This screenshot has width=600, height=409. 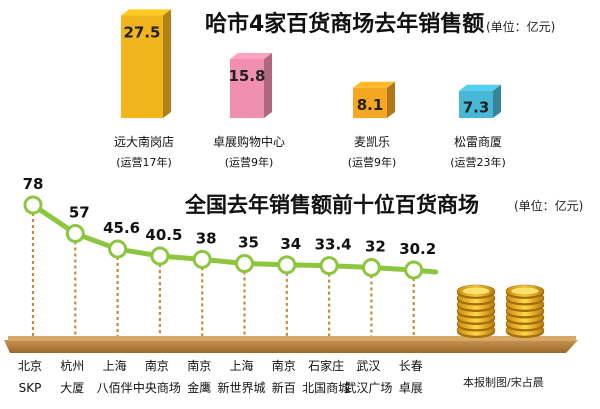 What do you see at coordinates (372, 125) in the screenshot?
I see `top-bar-3: 8.1 麦凯乐 (运营9年)` at bounding box center [372, 125].